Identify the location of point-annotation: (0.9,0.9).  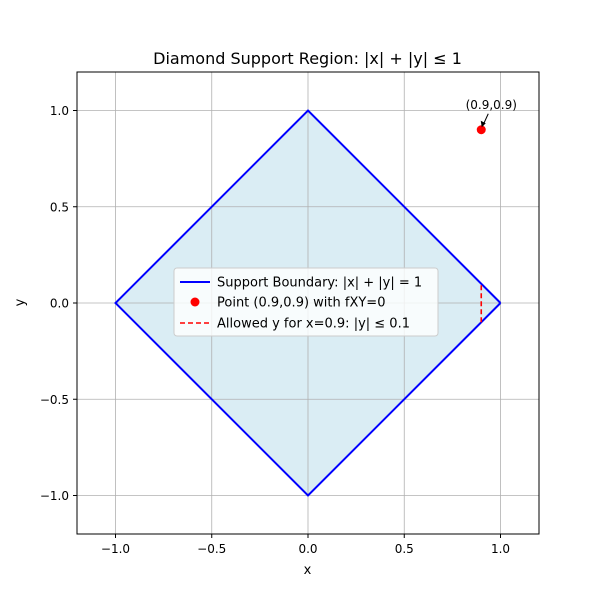
(491, 105).